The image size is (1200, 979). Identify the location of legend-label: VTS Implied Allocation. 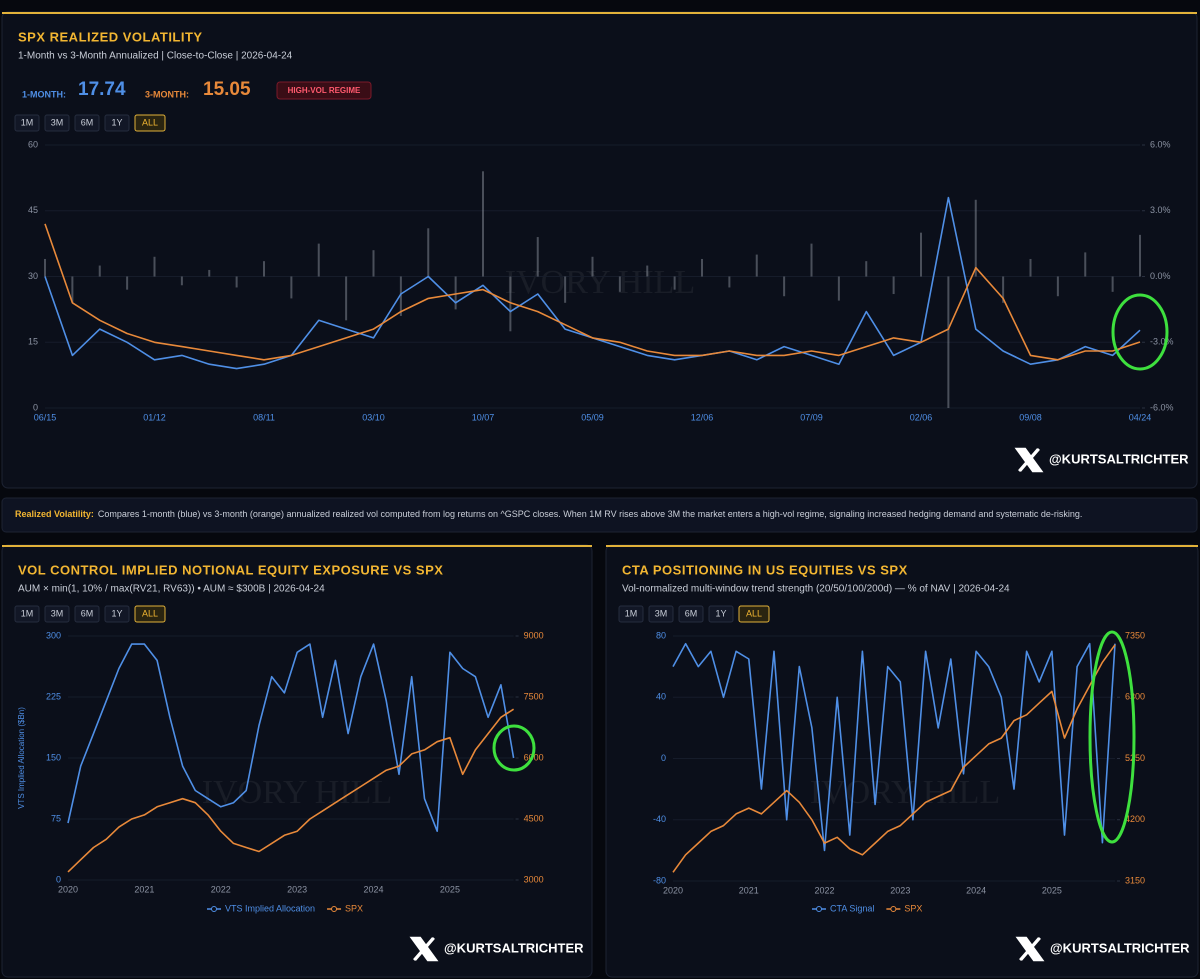
(270, 908).